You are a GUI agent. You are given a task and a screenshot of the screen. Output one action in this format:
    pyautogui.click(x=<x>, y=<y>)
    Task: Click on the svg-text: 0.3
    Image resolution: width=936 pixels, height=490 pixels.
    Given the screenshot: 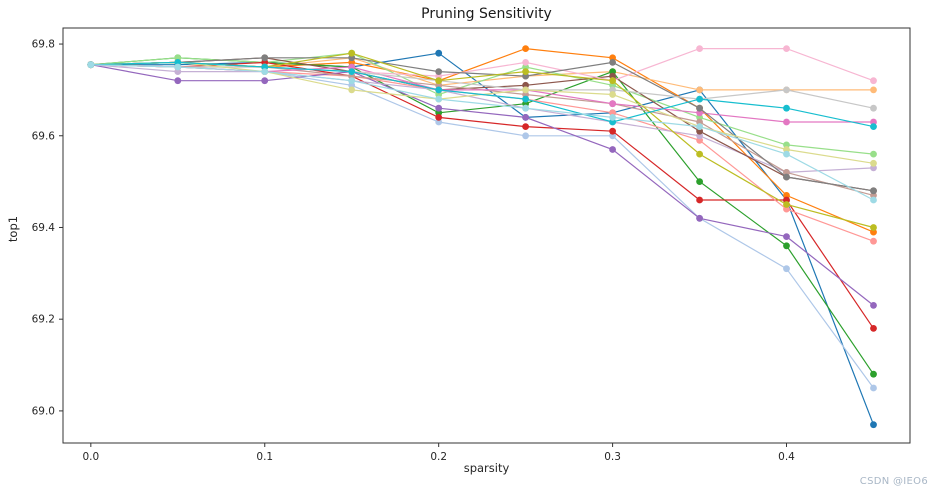 What is the action you would take?
    pyautogui.click(x=612, y=457)
    